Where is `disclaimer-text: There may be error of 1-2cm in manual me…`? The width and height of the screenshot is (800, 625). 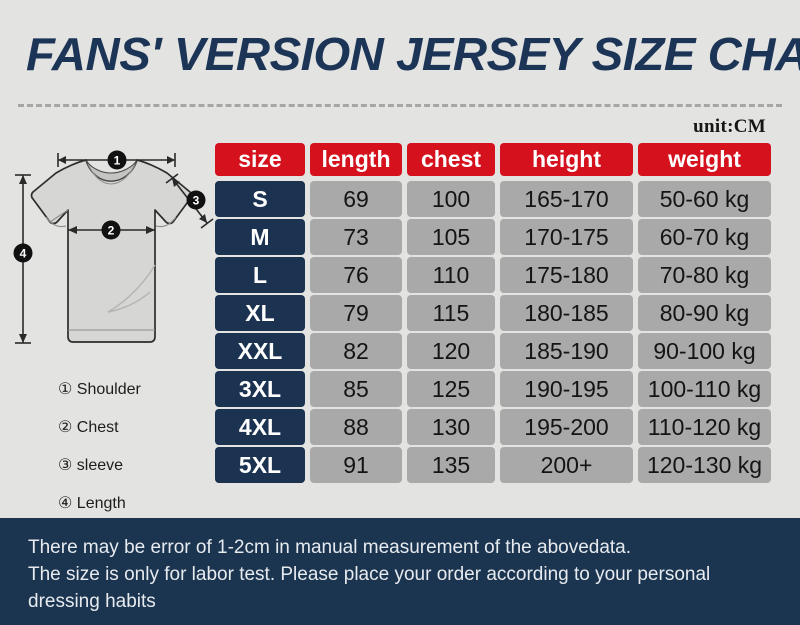 disclaimer-text: There may be error of 1-2cm in manual me… is located at coordinates (405, 574).